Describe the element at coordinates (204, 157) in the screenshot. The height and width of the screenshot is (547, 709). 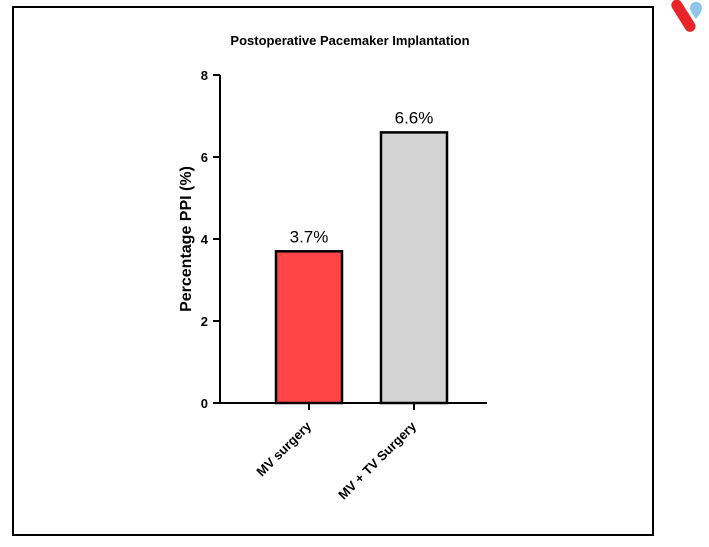
I see `y-tick-label: 6` at that location.